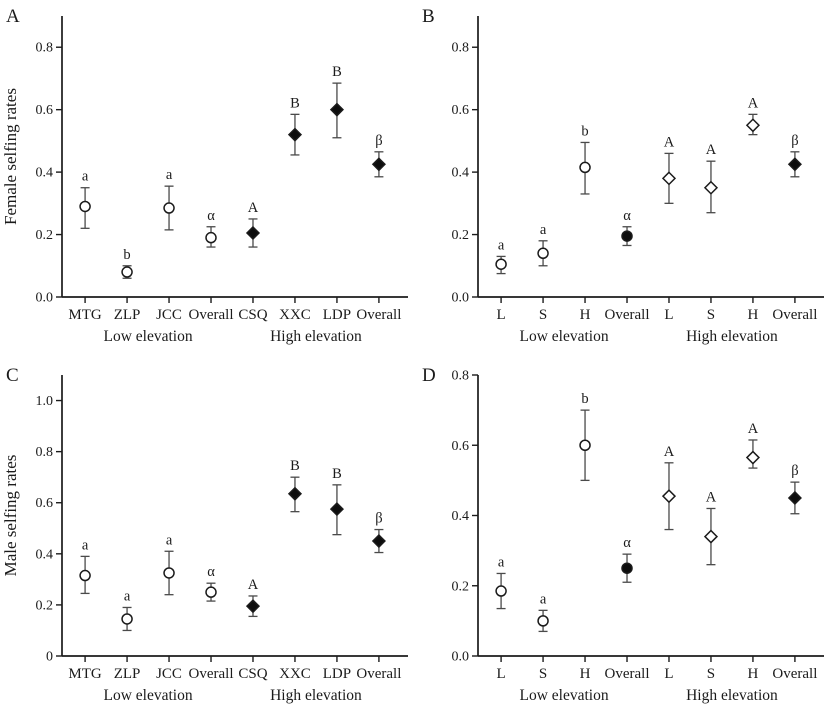  I want to click on y-axis-title: Female selfing rates, so click(10, 156).